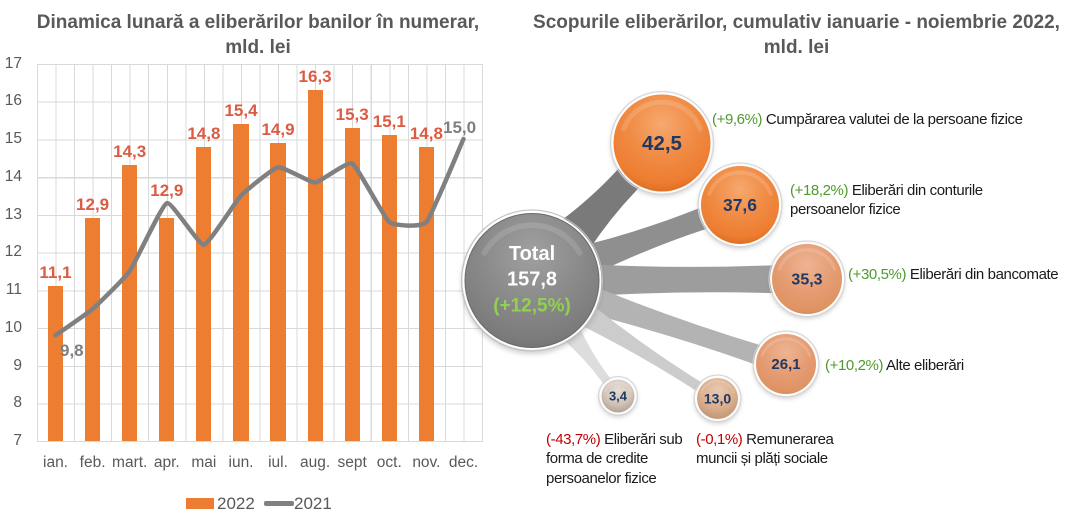 The width and height of the screenshot is (1076, 523). Describe the element at coordinates (532, 280) in the screenshot. I see `svg-text: 157,8` at that location.